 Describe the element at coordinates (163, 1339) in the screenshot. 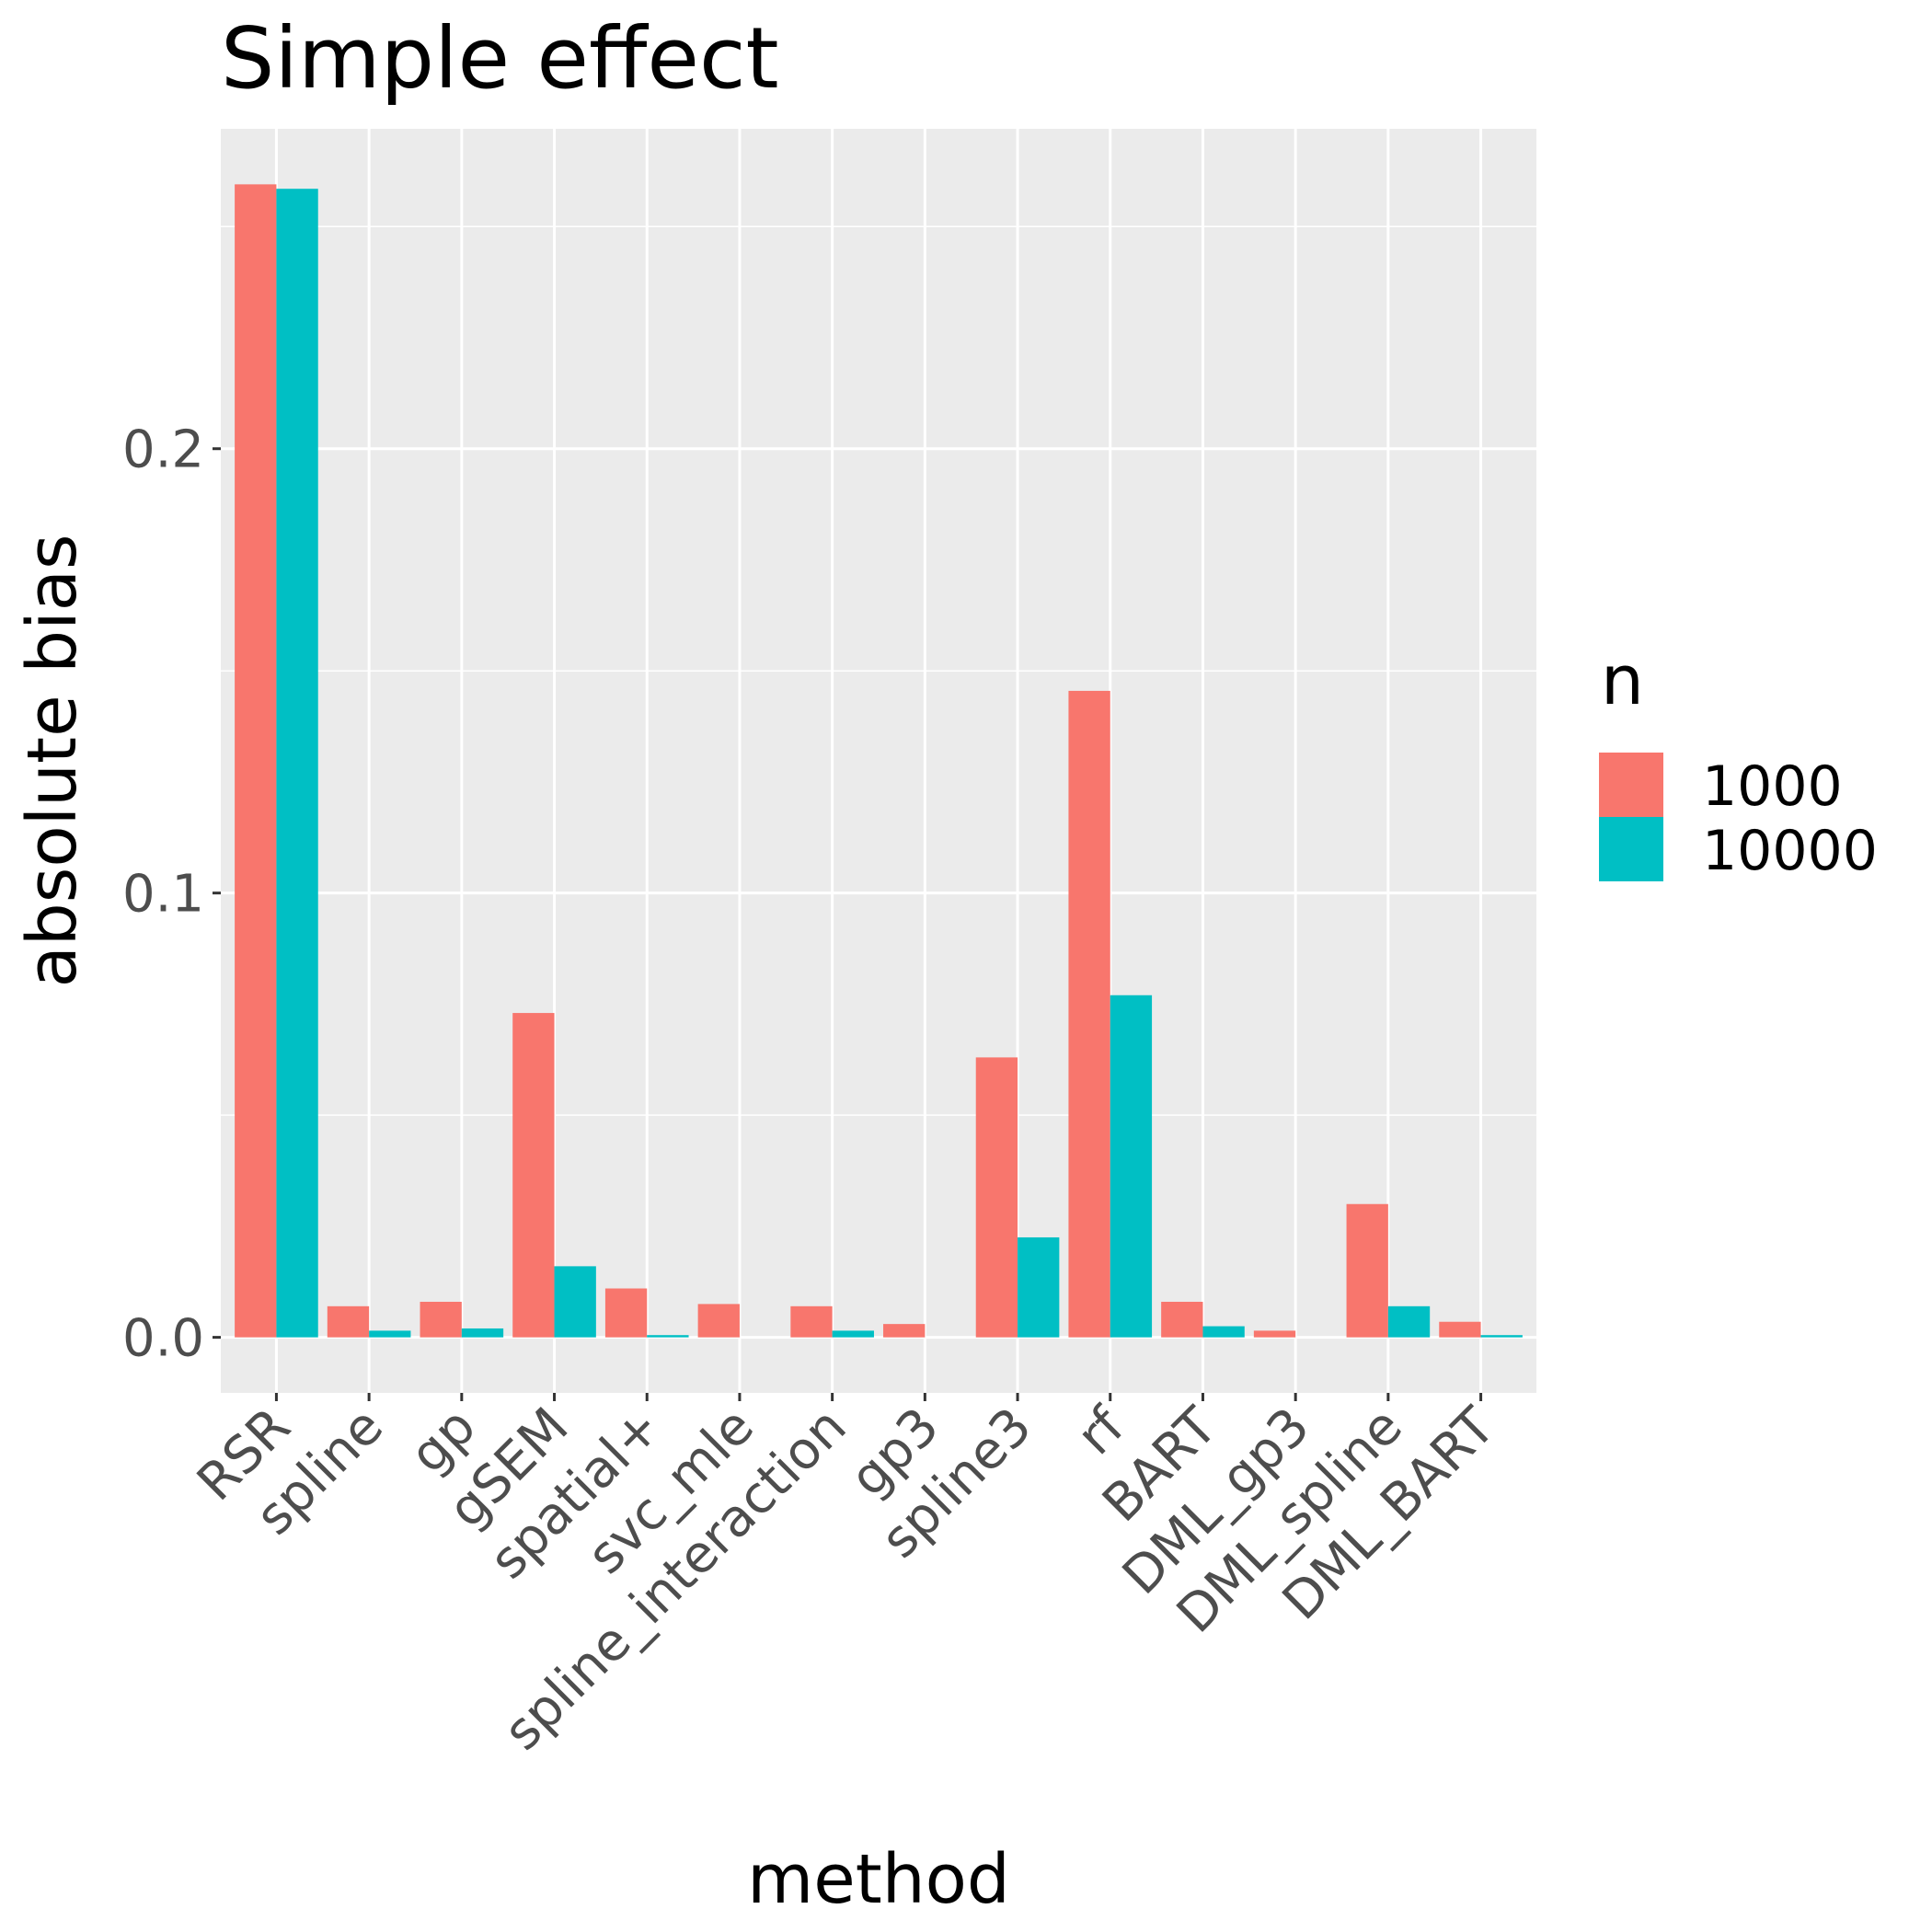

I see `y-tick-label: 0.0` at that location.